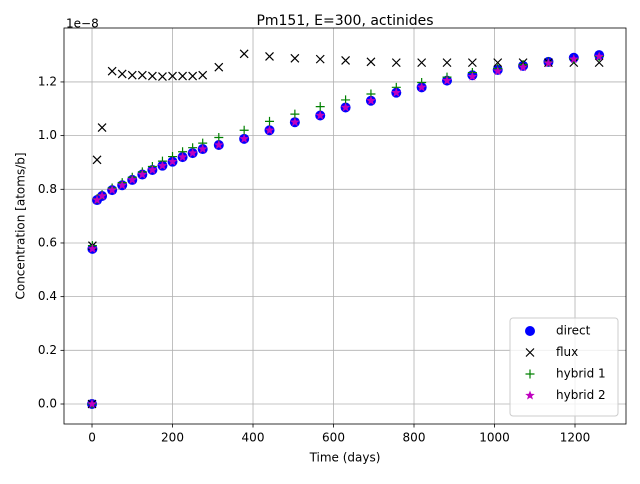 The width and height of the screenshot is (640, 484). I want to click on y-tick-label: 1.0, so click(47, 135).